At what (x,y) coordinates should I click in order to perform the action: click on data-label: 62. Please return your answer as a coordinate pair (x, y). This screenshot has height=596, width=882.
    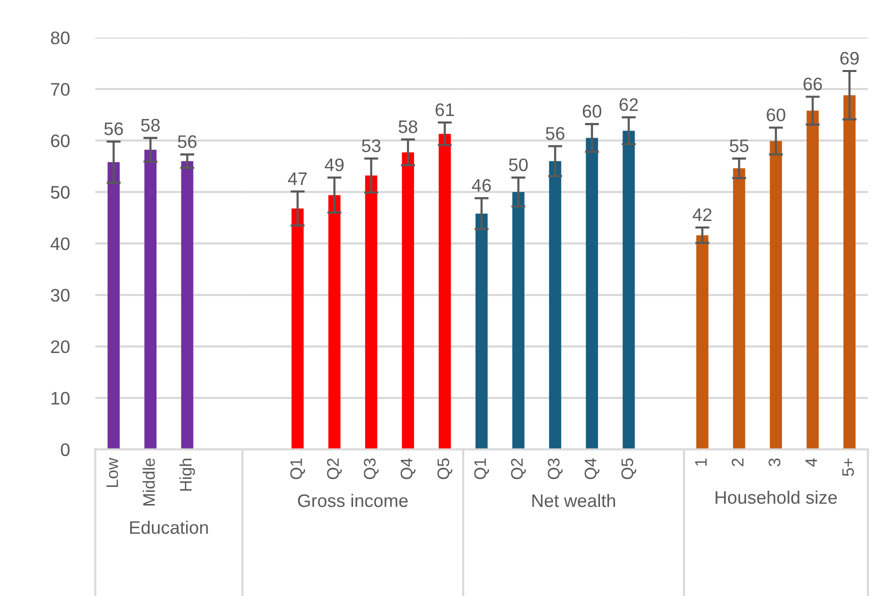
    Looking at the image, I should click on (629, 104).